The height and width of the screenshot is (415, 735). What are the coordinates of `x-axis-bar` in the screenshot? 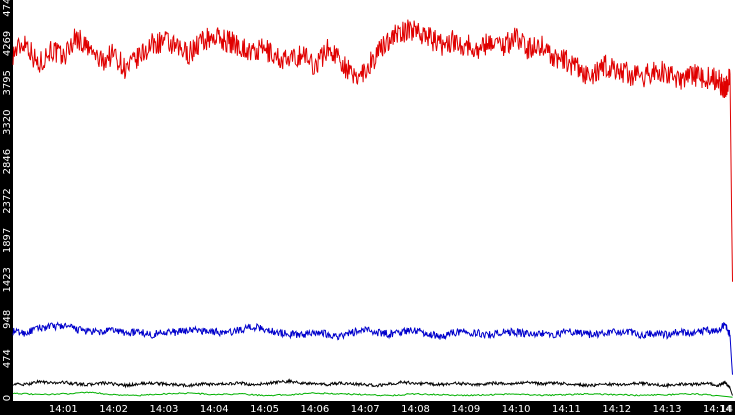 It's located at (367, 408).